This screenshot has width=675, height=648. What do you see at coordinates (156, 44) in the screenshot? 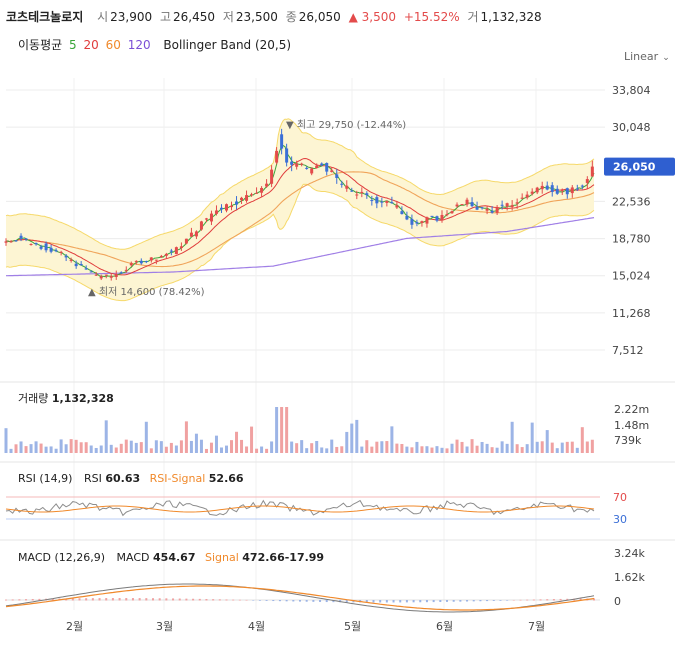
I see `moving-average-legend: 이동평균 5 20 60 120 Bollinger Band (20,5)` at bounding box center [156, 44].